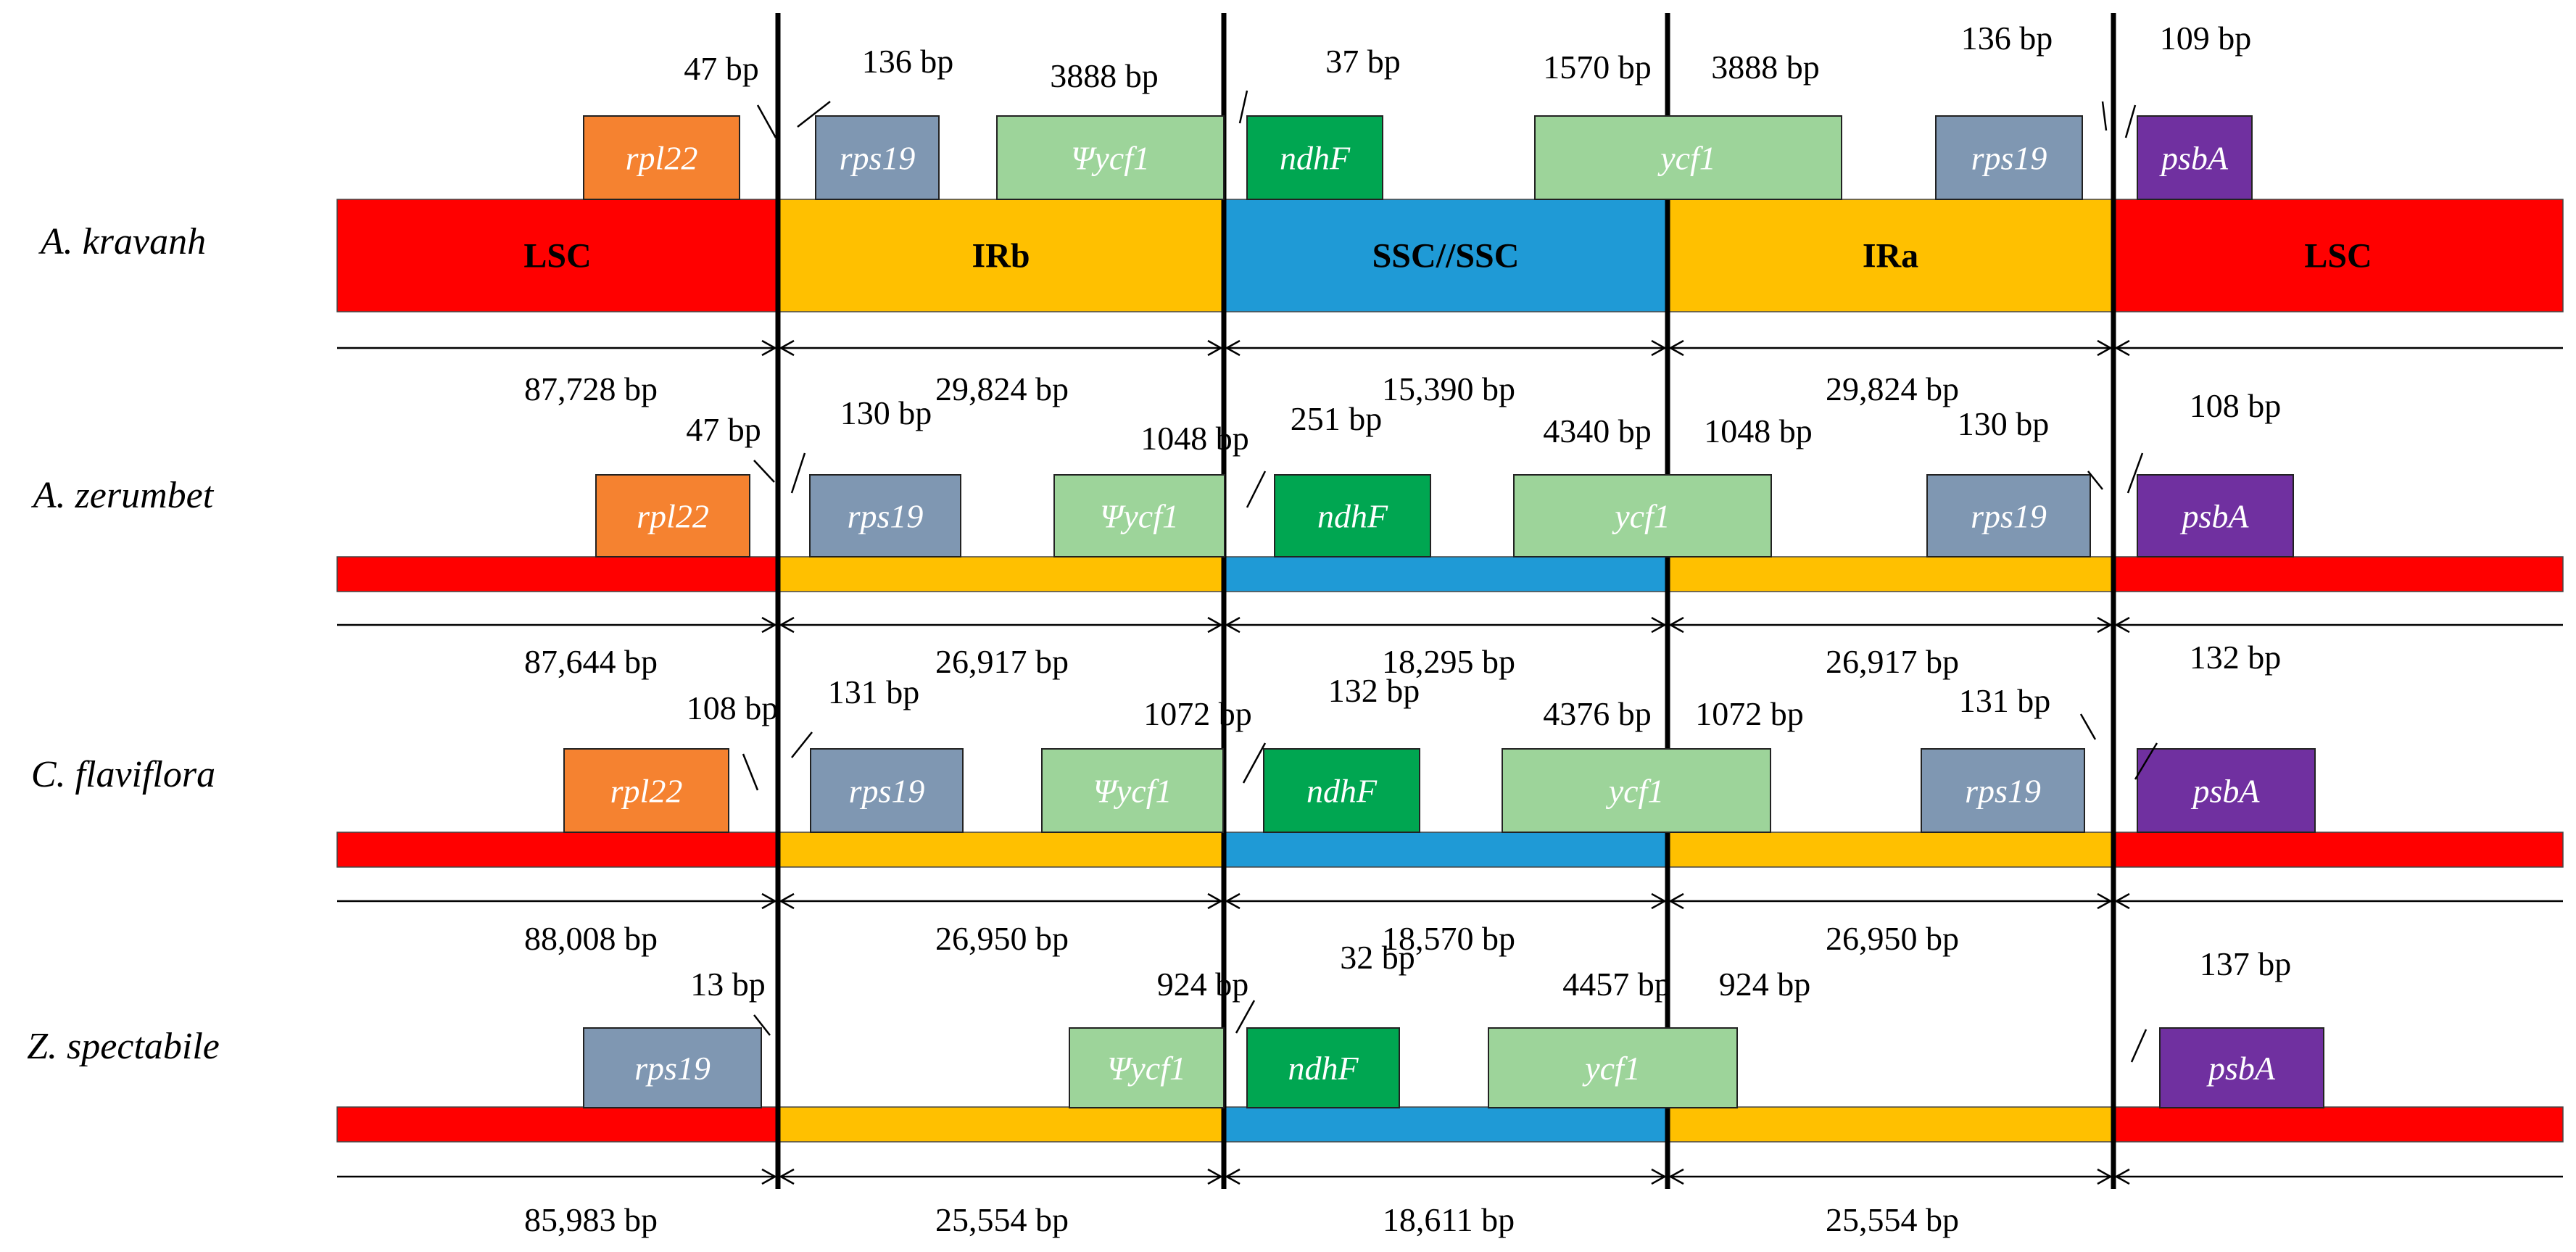 The width and height of the screenshot is (2576, 1252). Describe the element at coordinates (1448, 938) in the screenshot. I see `region-length: 18,570 bp` at that location.